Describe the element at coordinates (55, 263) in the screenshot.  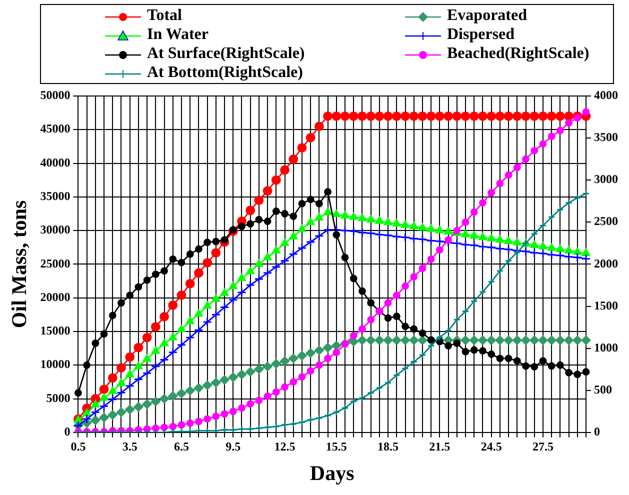
I see `y-tick-label: 25000` at that location.